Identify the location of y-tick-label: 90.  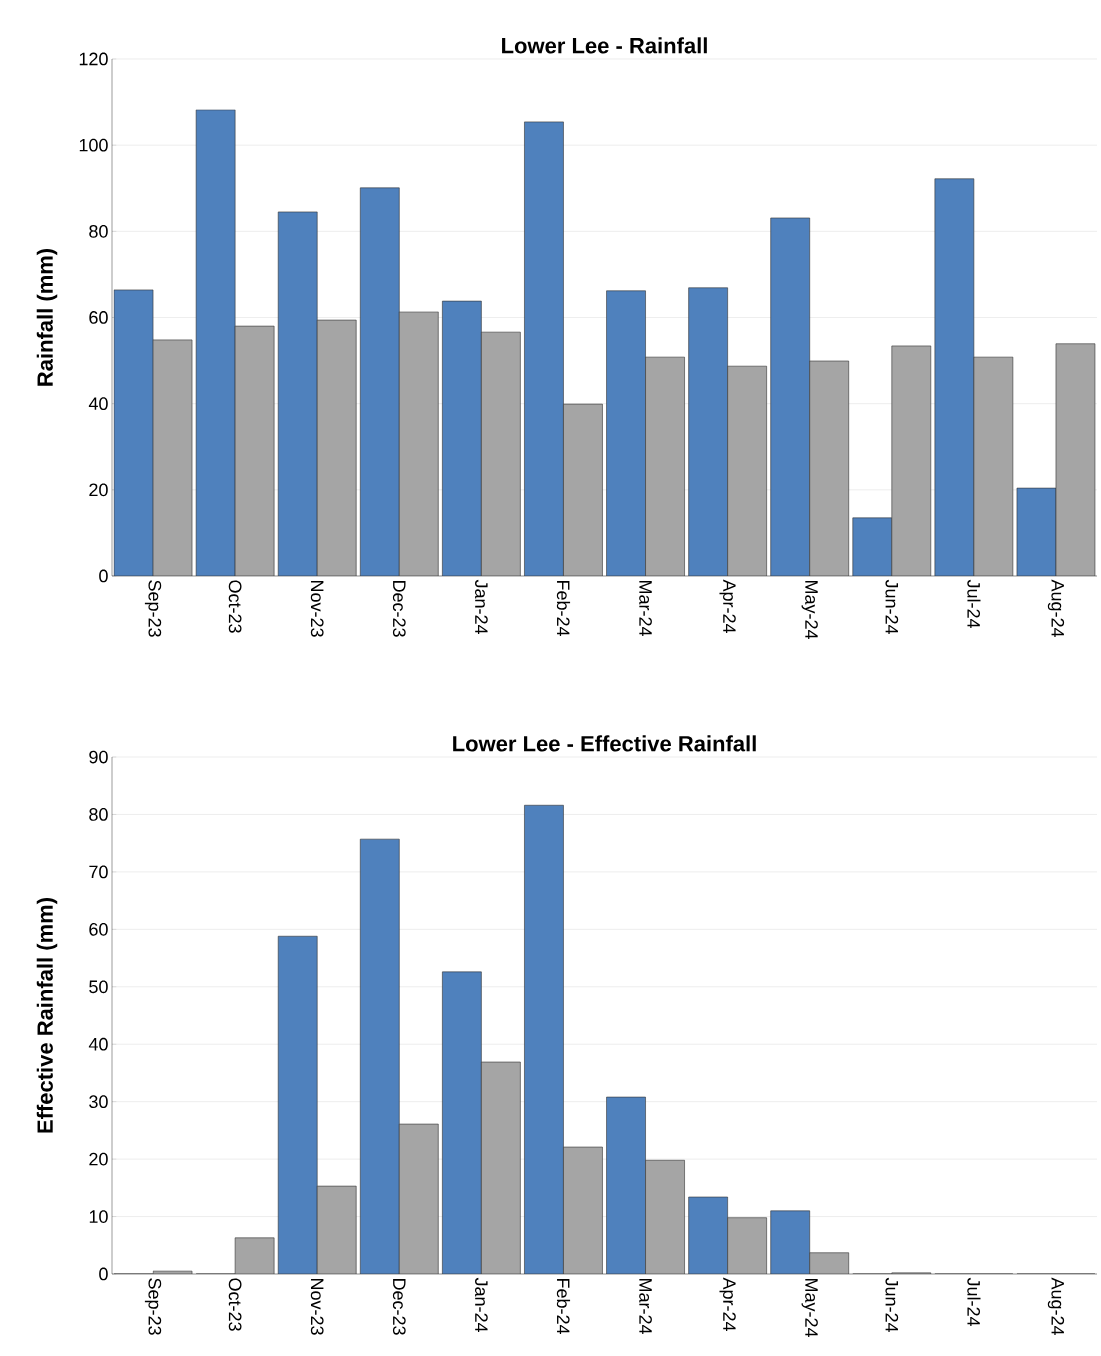
(98, 757).